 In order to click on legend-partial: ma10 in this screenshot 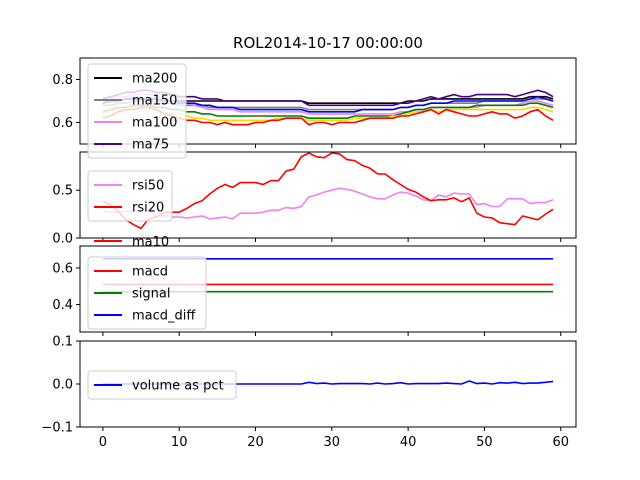, I will do `click(131, 242)`.